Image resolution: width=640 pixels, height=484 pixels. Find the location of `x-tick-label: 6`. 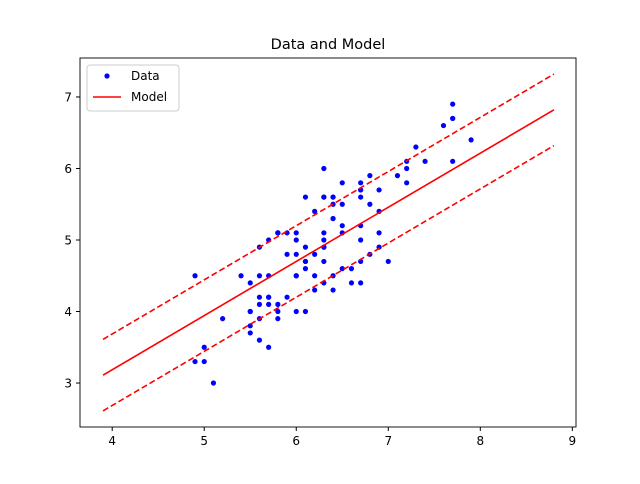

x-tick-label: 6 is located at coordinates (296, 441).